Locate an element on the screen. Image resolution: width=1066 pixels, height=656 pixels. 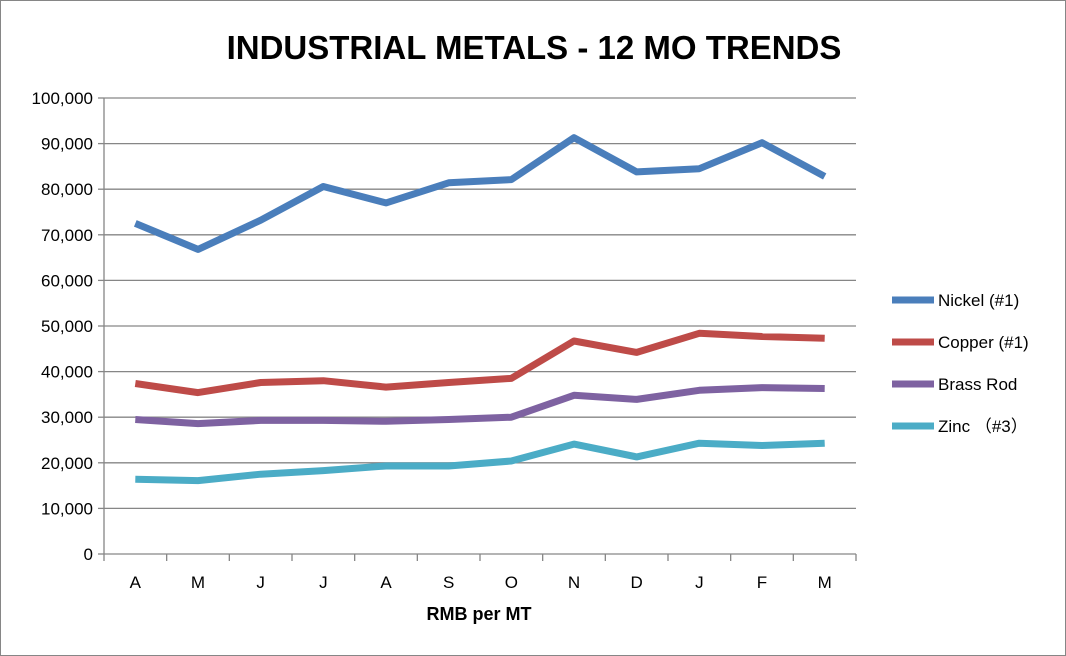
y-tick-label: 30,000 is located at coordinates (67, 417).